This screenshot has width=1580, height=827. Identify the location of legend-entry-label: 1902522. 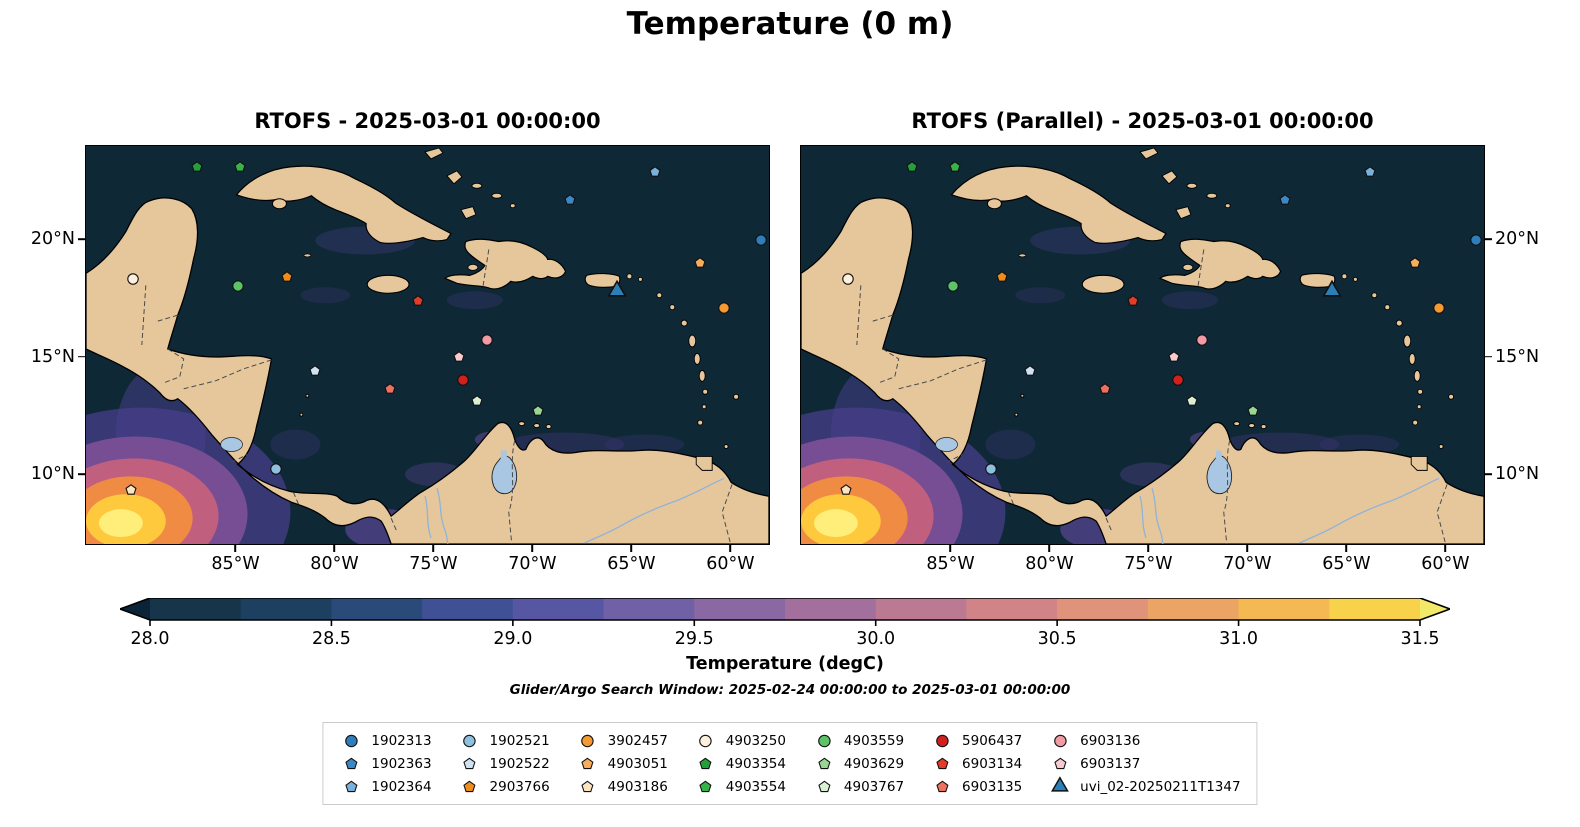
(519, 763).